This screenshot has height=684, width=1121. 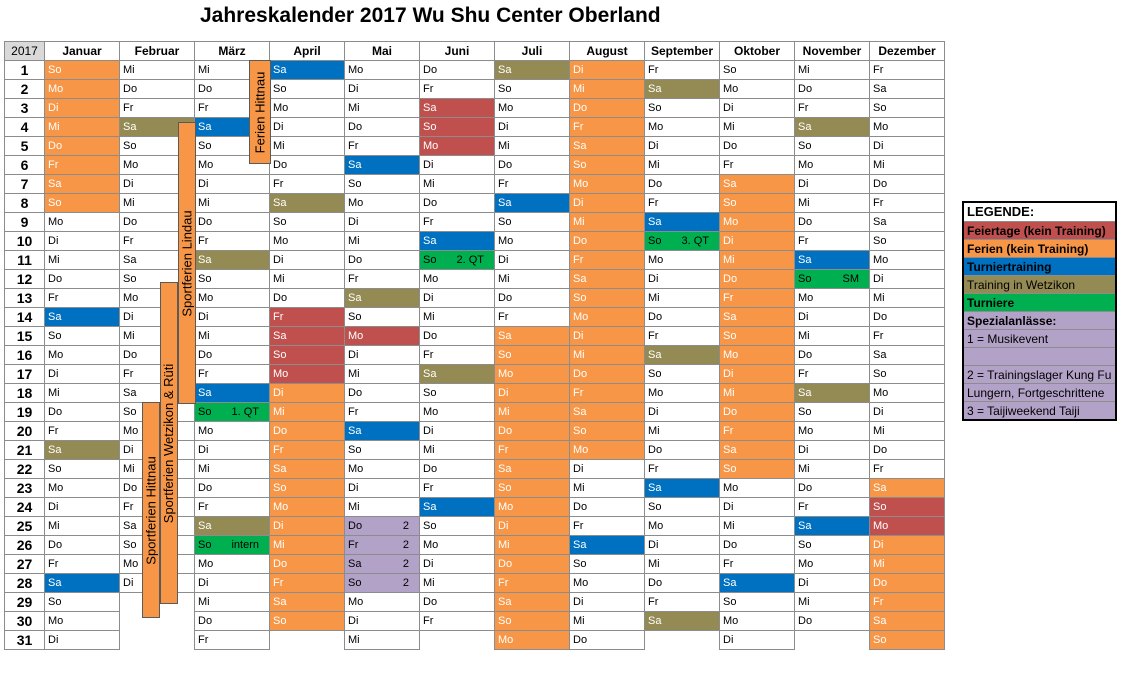 I want to click on day-number: 2, so click(x=24, y=89).